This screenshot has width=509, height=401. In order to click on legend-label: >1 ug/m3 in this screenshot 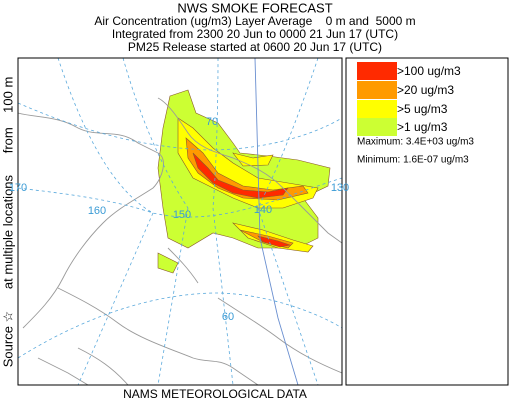, I will do `click(422, 127)`.